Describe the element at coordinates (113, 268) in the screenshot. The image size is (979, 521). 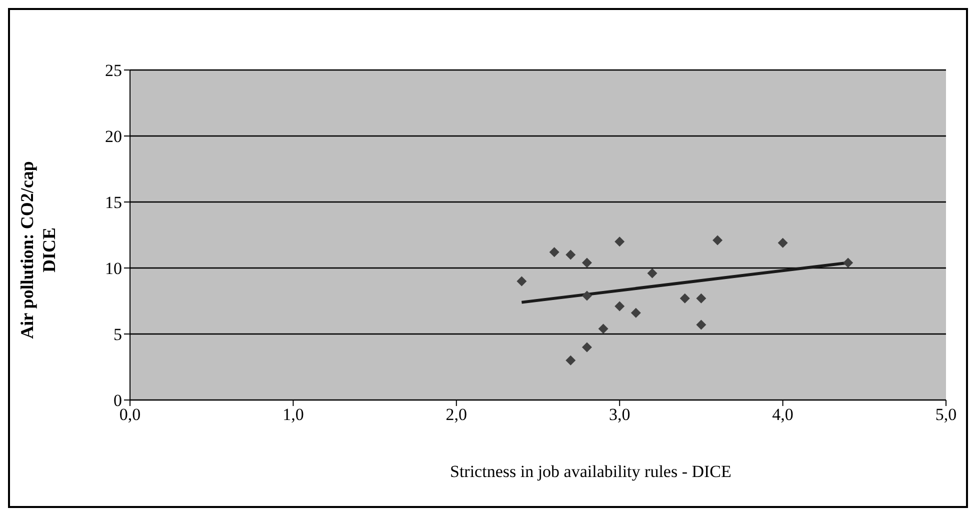
I see `y-tick-label: 10` at that location.